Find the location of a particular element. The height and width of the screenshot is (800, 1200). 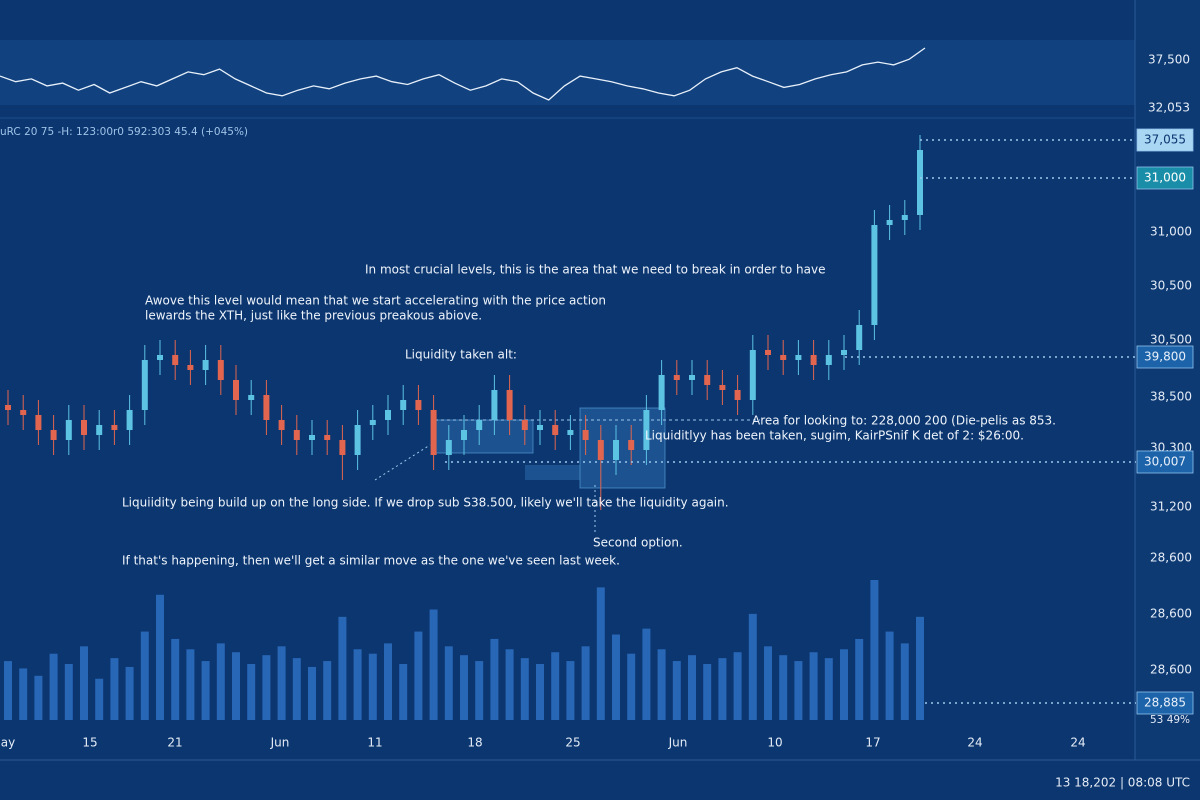

price-tag-label: 28,885 is located at coordinates (1165, 703).